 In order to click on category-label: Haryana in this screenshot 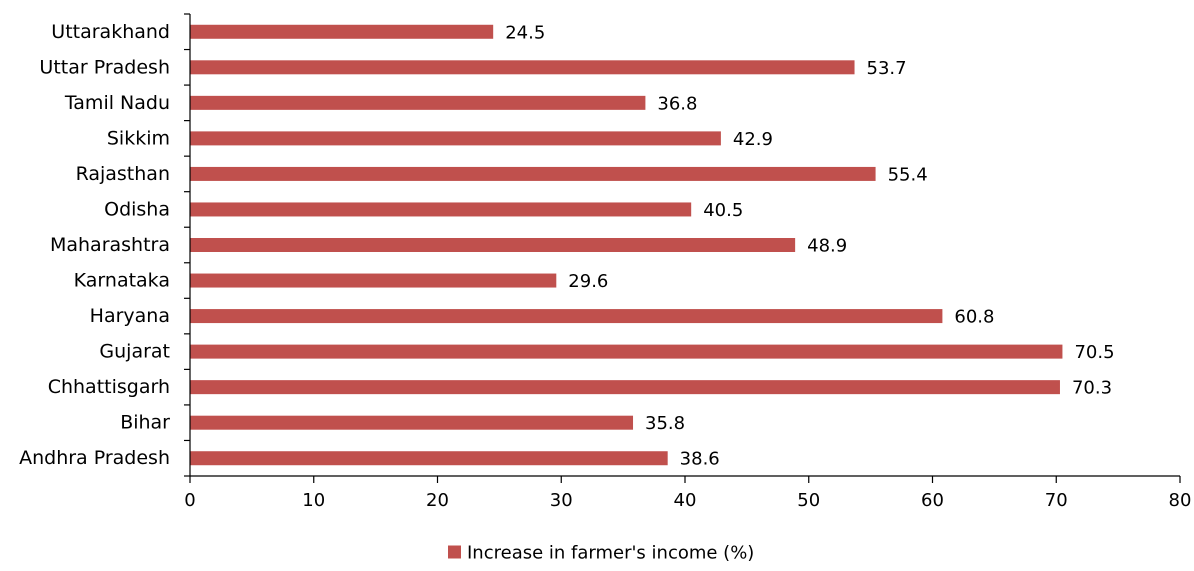, I will do `click(130, 316)`.